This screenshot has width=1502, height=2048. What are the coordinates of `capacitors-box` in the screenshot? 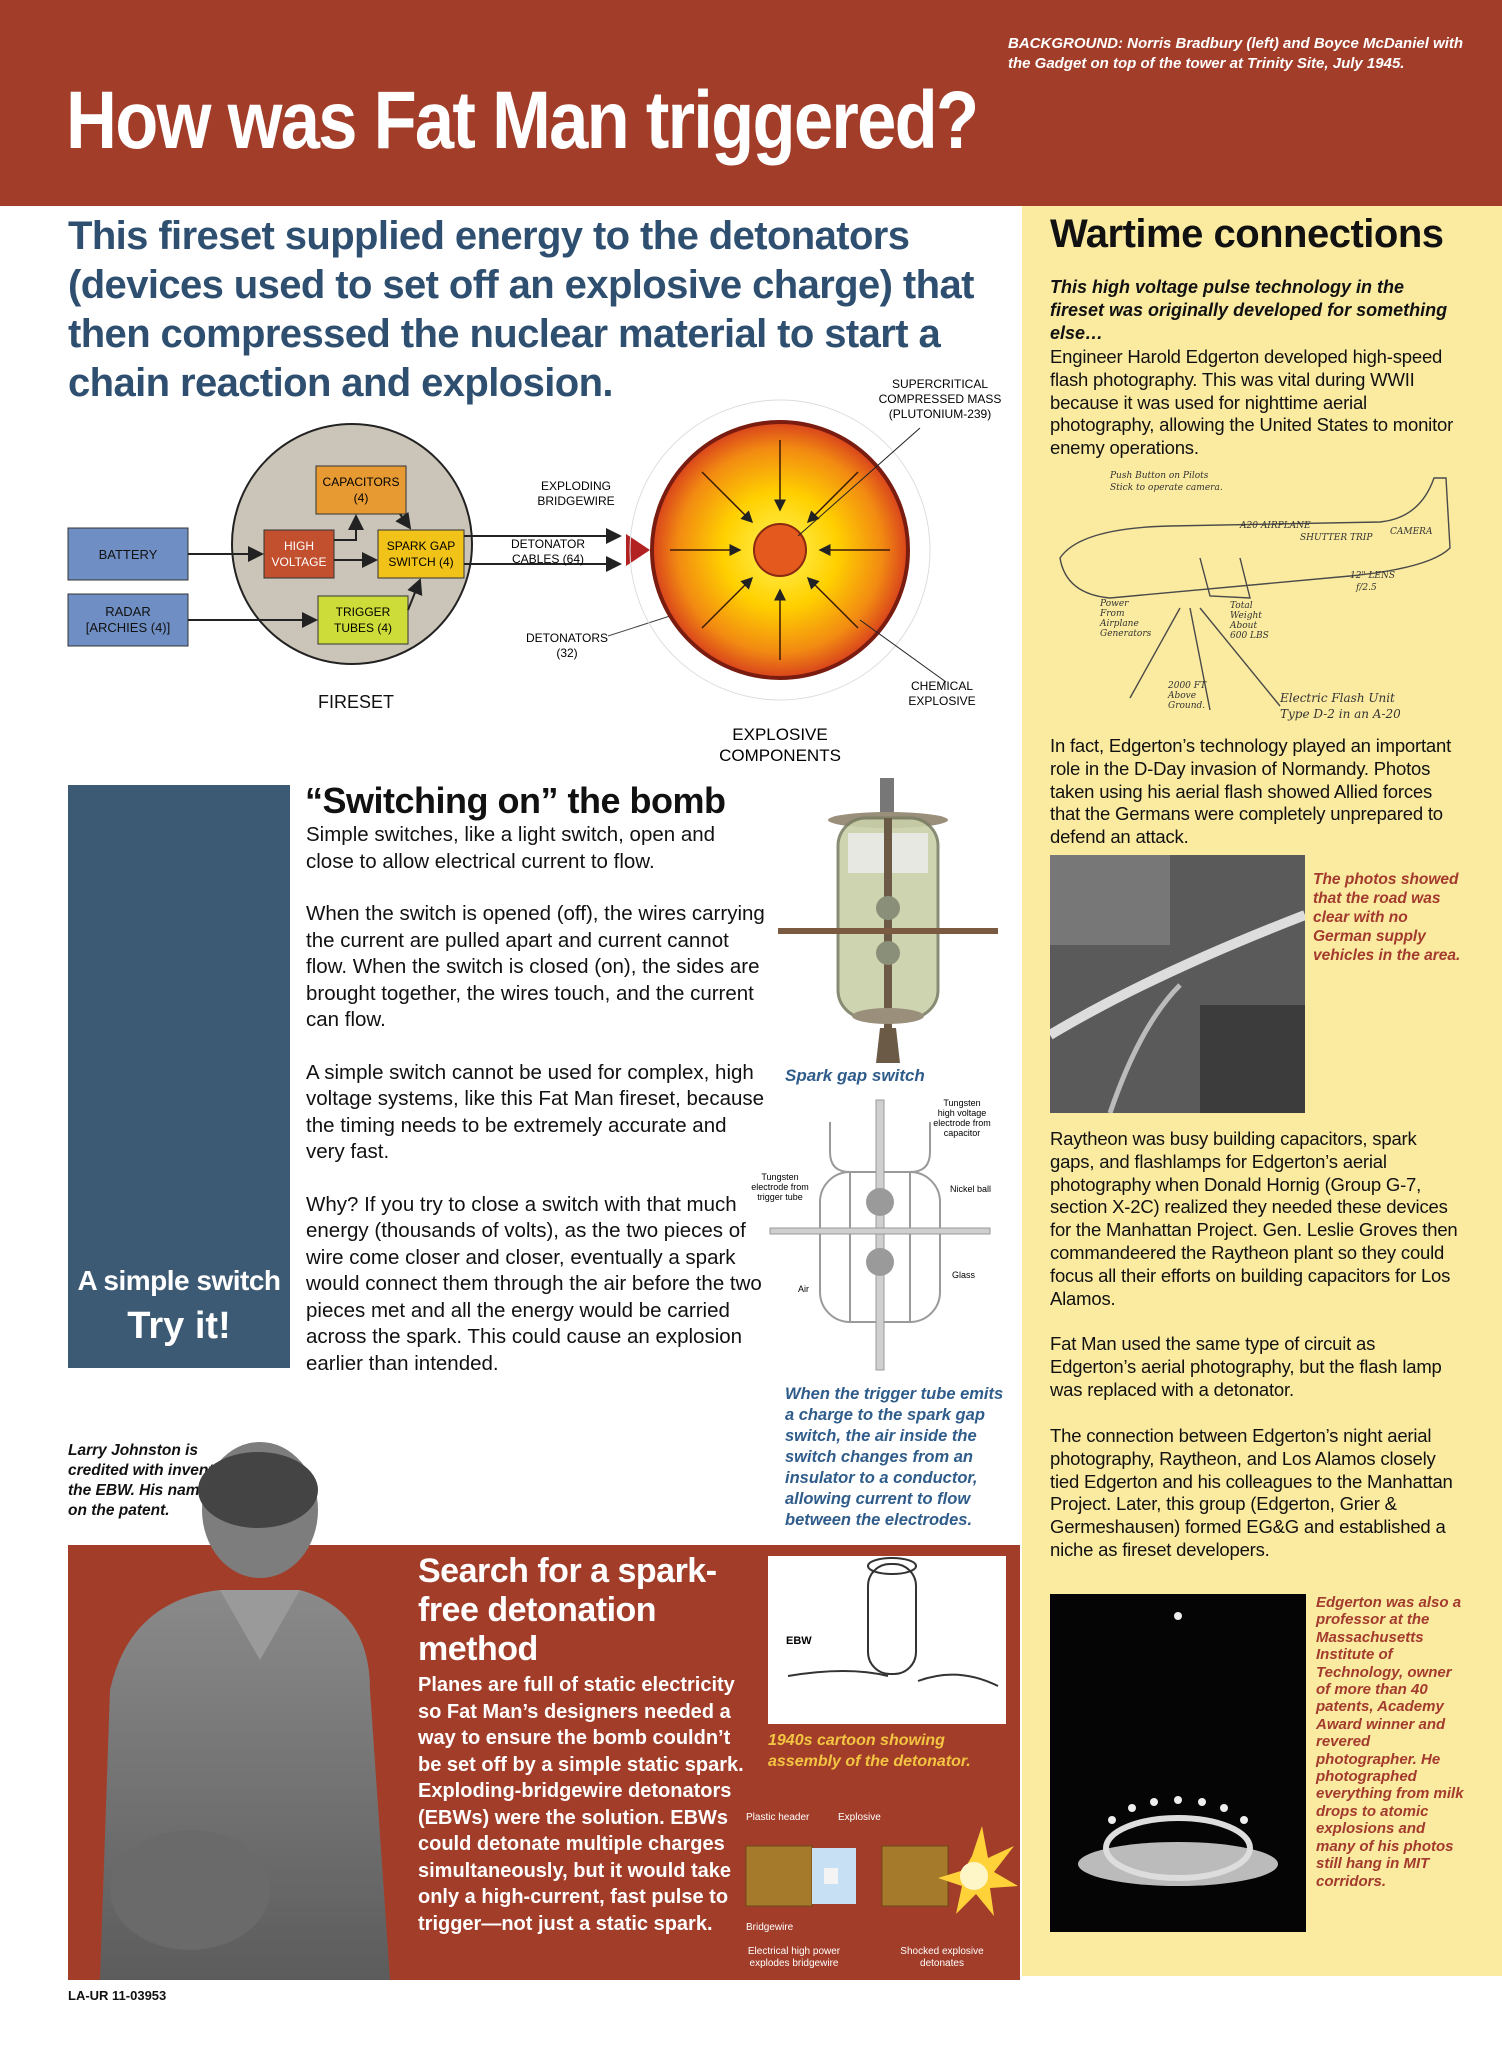 It's located at (361, 490).